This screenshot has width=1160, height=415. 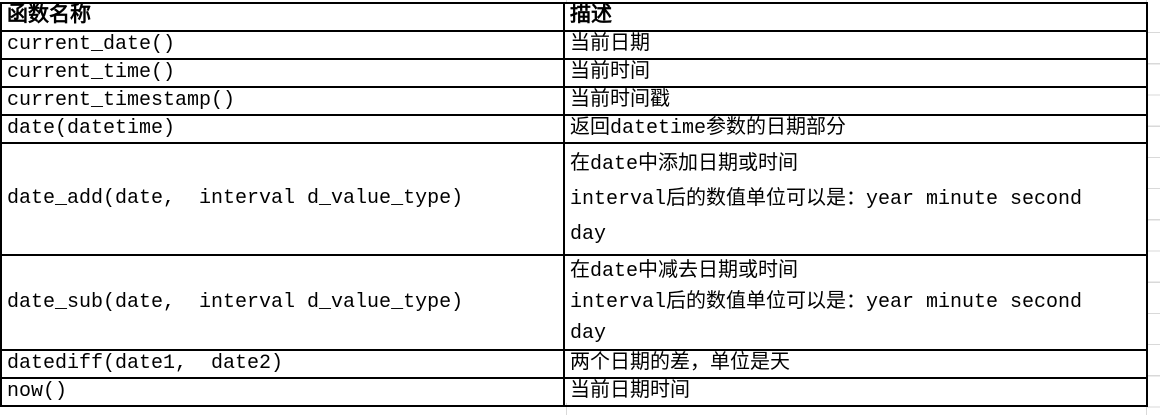 What do you see at coordinates (855, 364) in the screenshot?
I see `description-cell: 两个日期的差，单位是天` at bounding box center [855, 364].